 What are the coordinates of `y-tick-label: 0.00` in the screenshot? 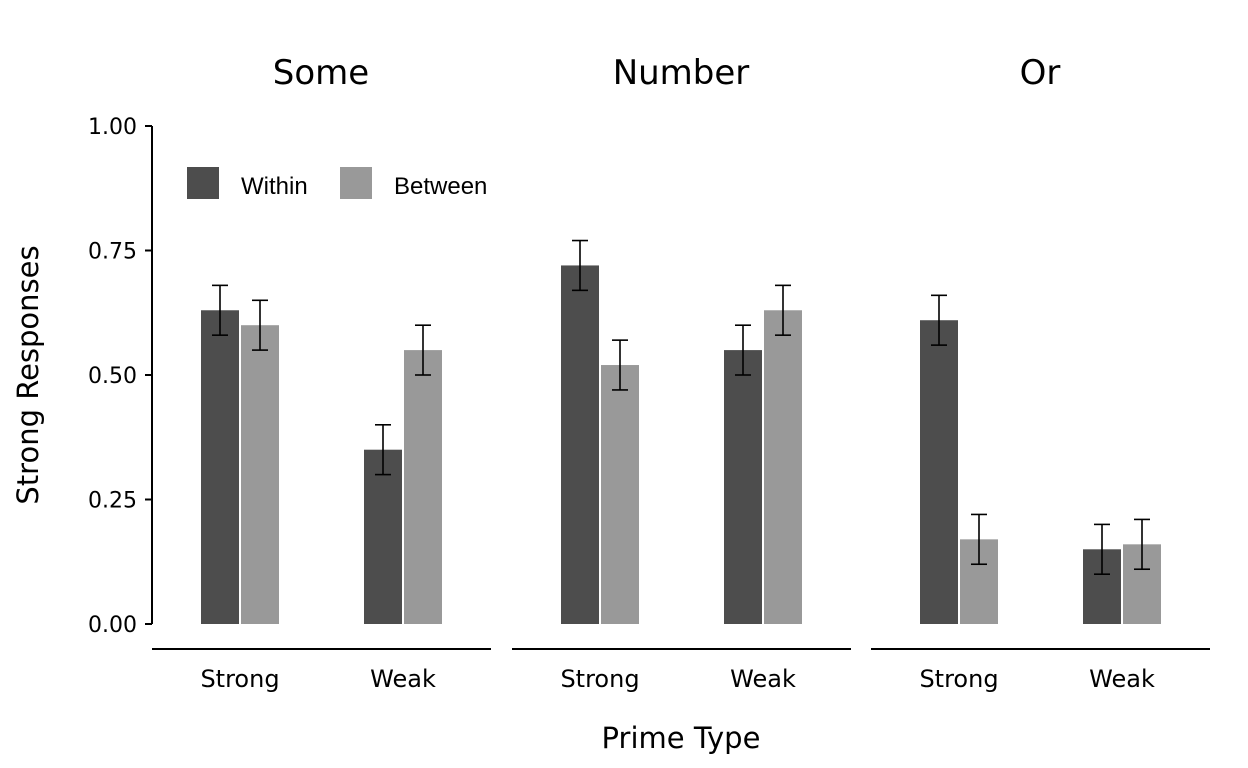 It's located at (112, 625).